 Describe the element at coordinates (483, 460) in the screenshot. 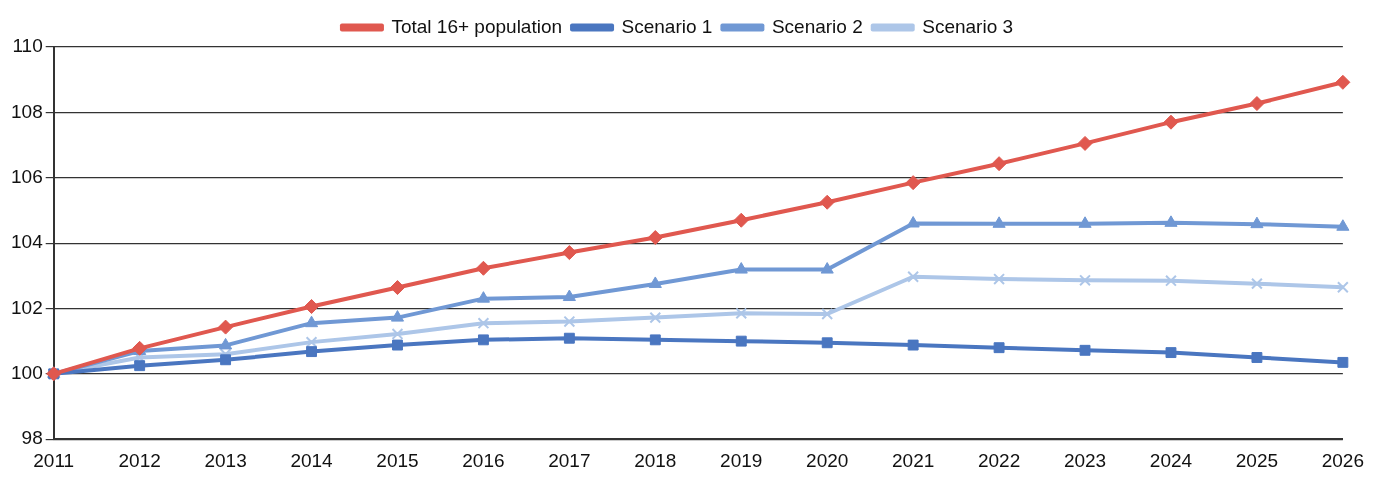

I see `x-tick-label: 2016` at that location.